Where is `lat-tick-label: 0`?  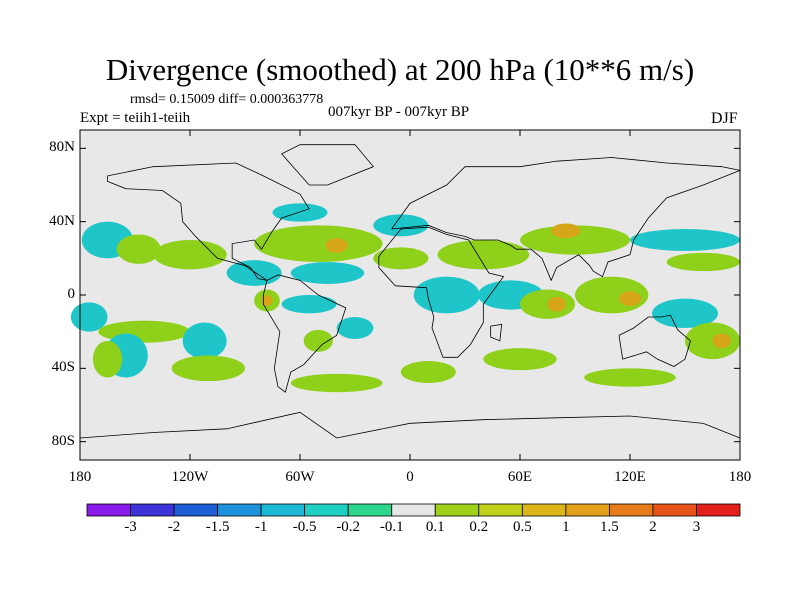 lat-tick-label: 0 is located at coordinates (71, 294).